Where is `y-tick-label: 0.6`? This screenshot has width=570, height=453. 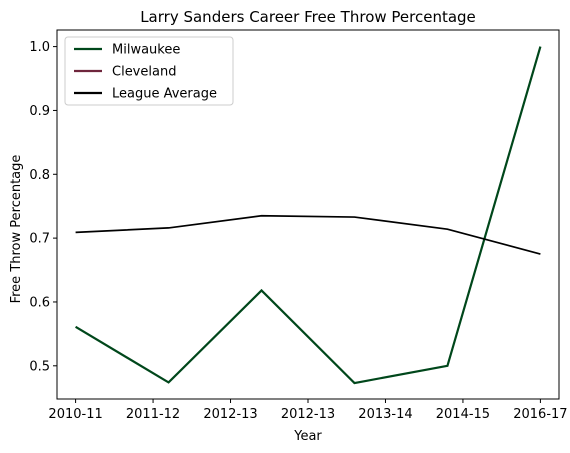
y-tick-label: 0.6 is located at coordinates (39, 302).